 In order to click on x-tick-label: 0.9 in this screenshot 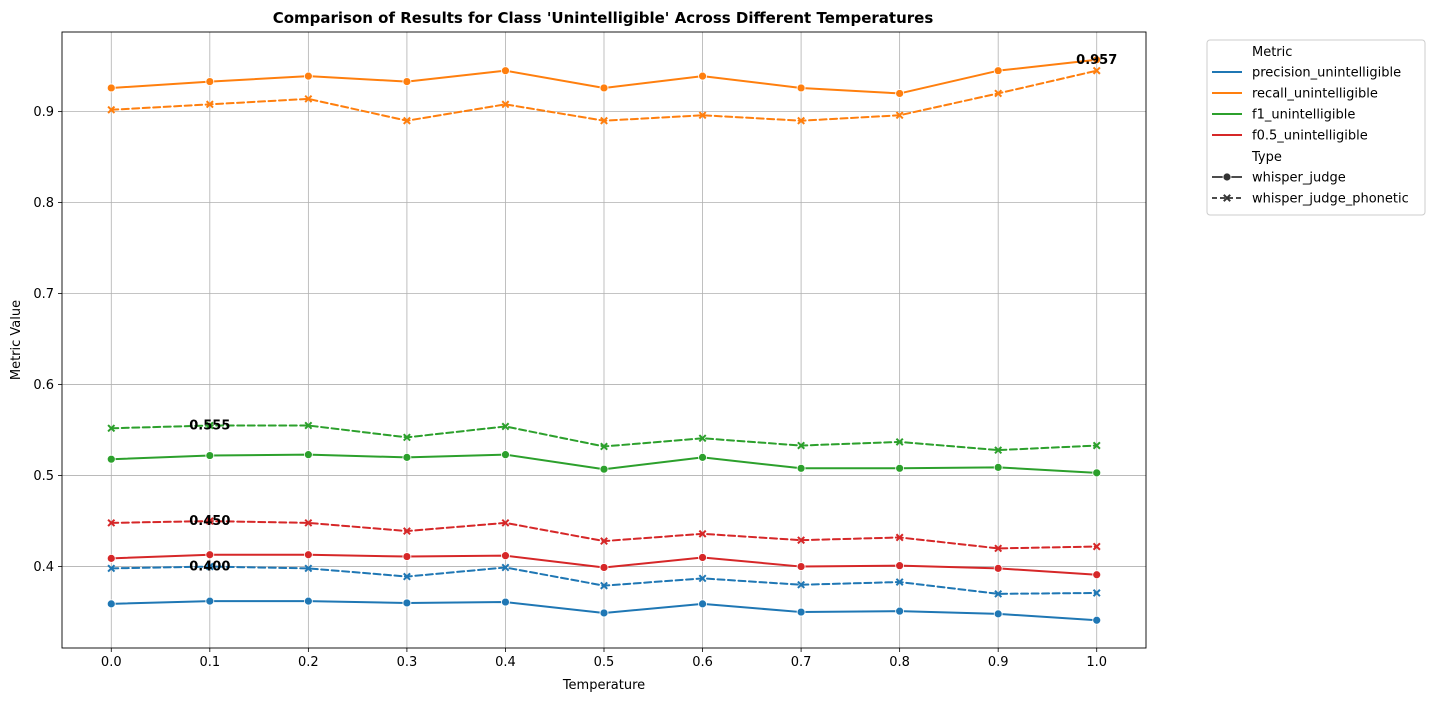, I will do `click(998, 662)`.